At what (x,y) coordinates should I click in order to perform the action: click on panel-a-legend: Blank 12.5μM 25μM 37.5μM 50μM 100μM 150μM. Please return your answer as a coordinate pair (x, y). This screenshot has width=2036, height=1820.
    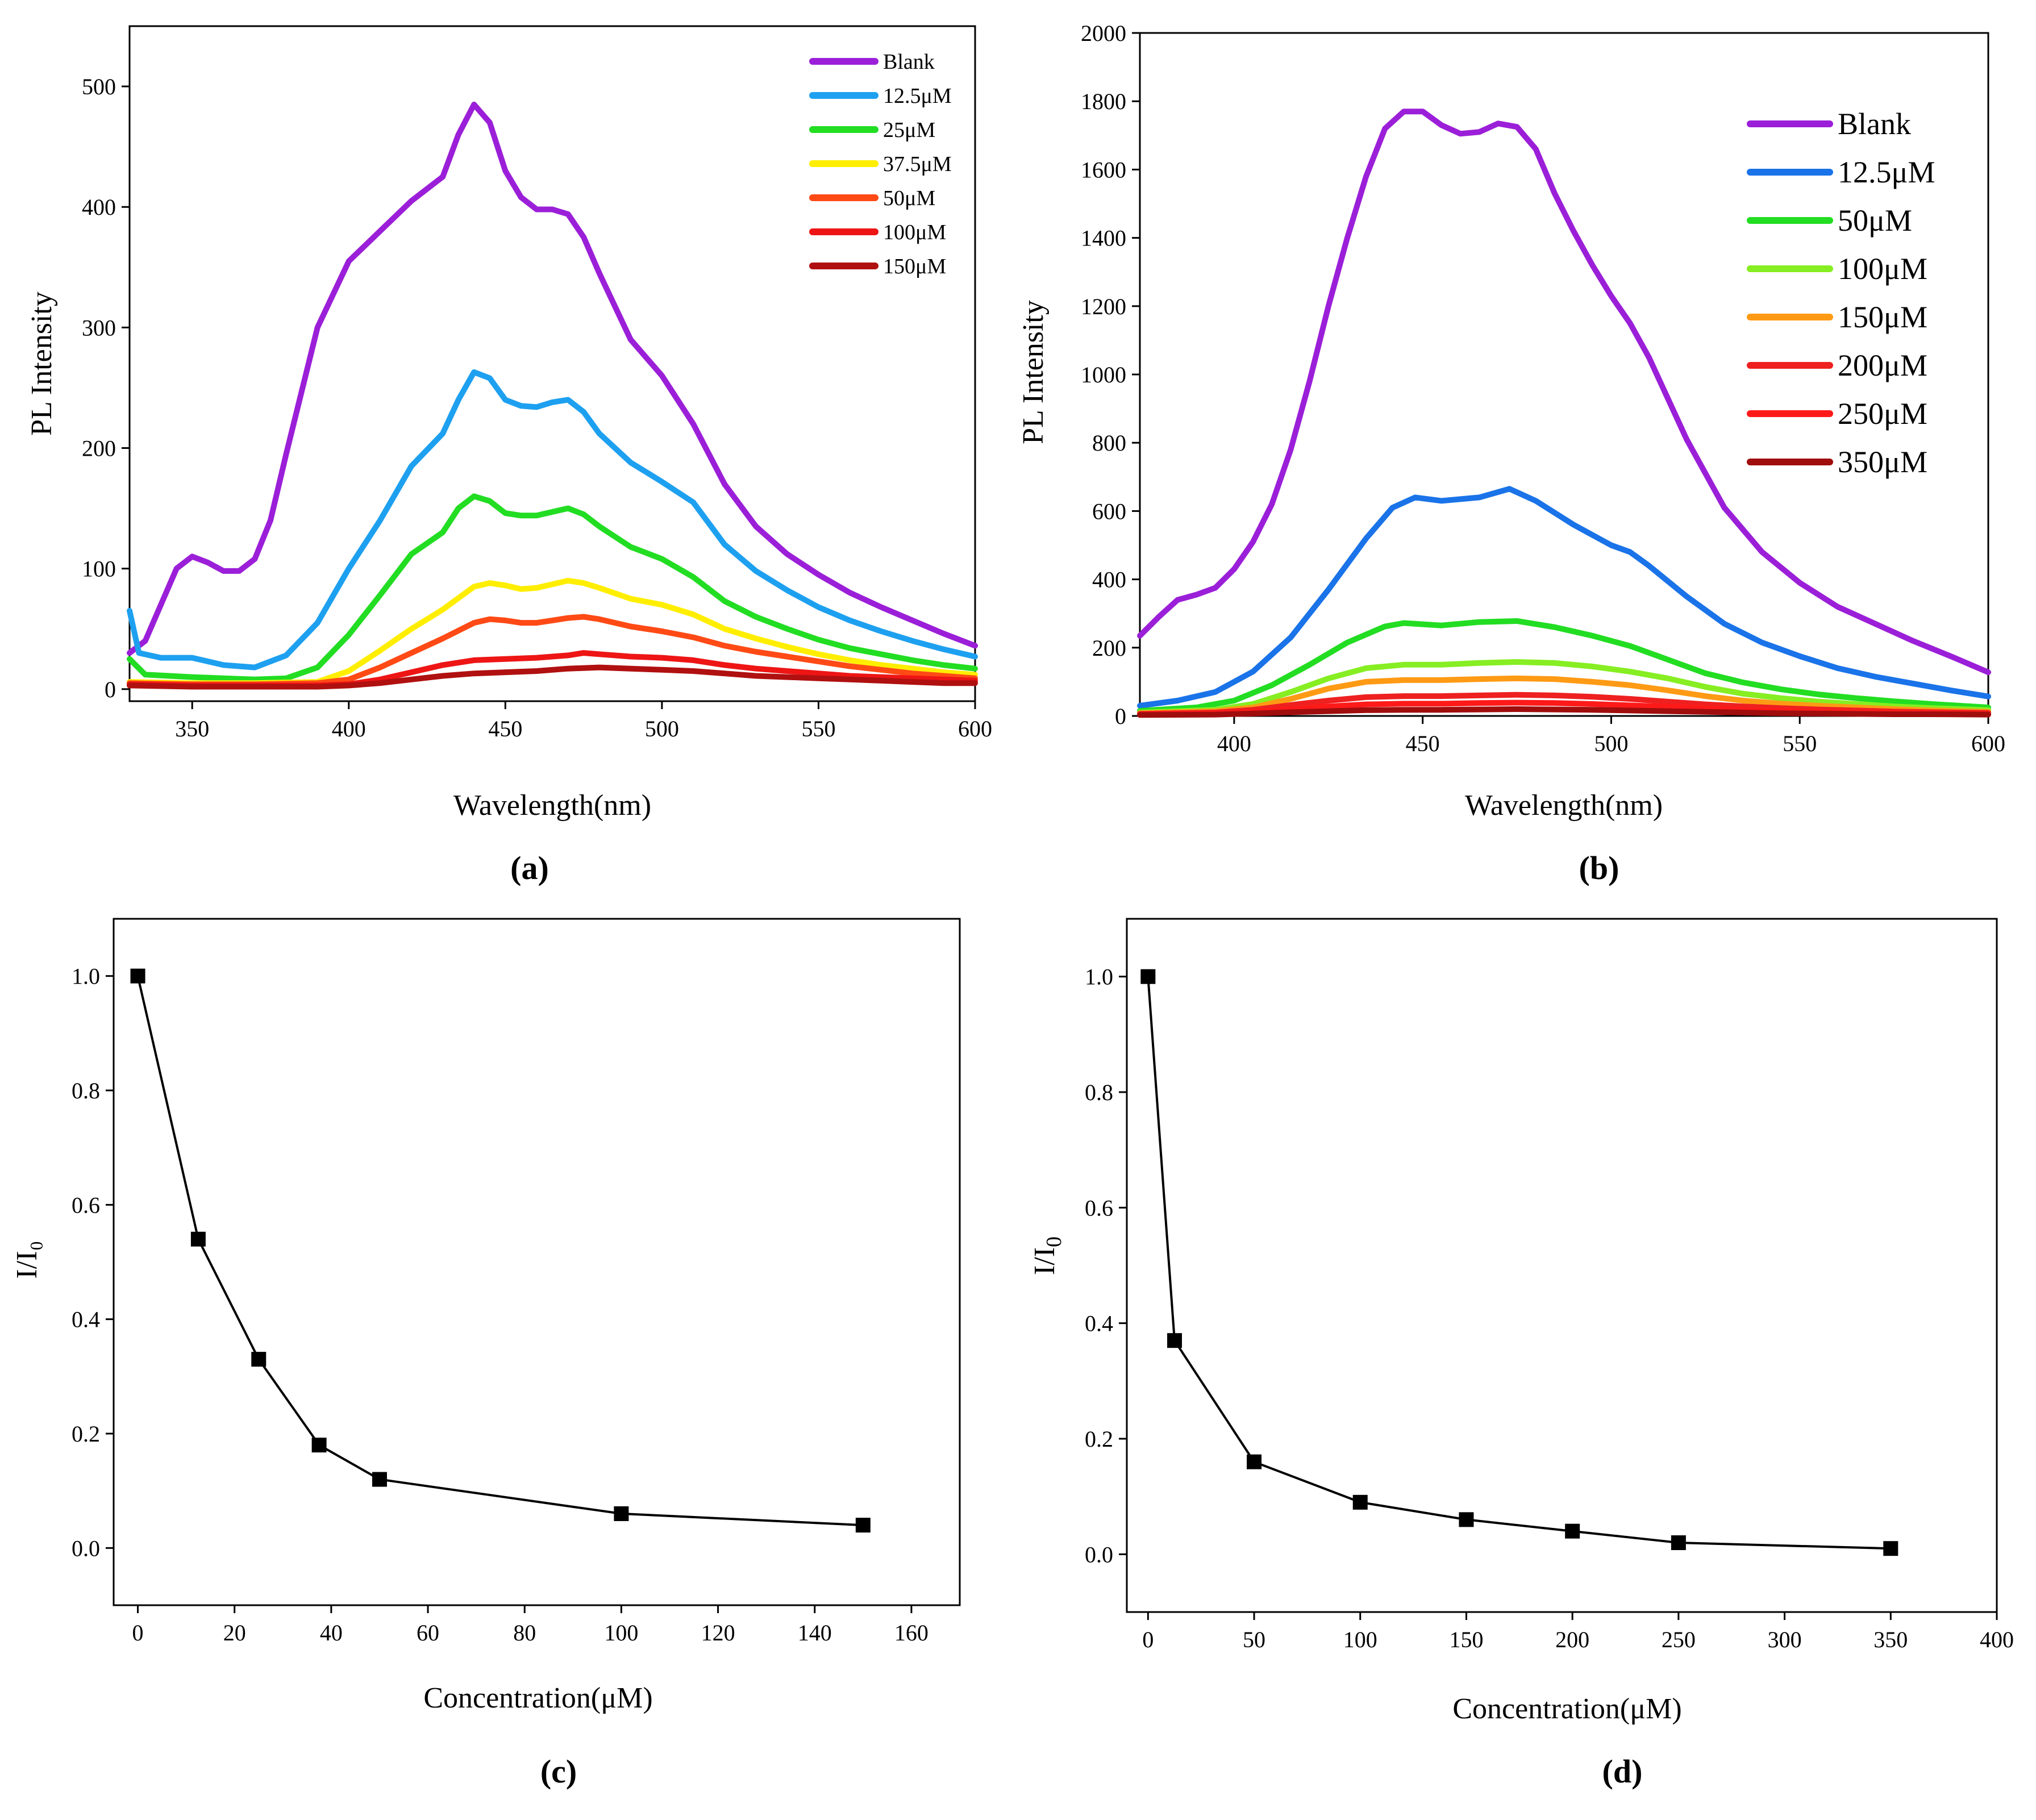
    Looking at the image, I should click on (880, 164).